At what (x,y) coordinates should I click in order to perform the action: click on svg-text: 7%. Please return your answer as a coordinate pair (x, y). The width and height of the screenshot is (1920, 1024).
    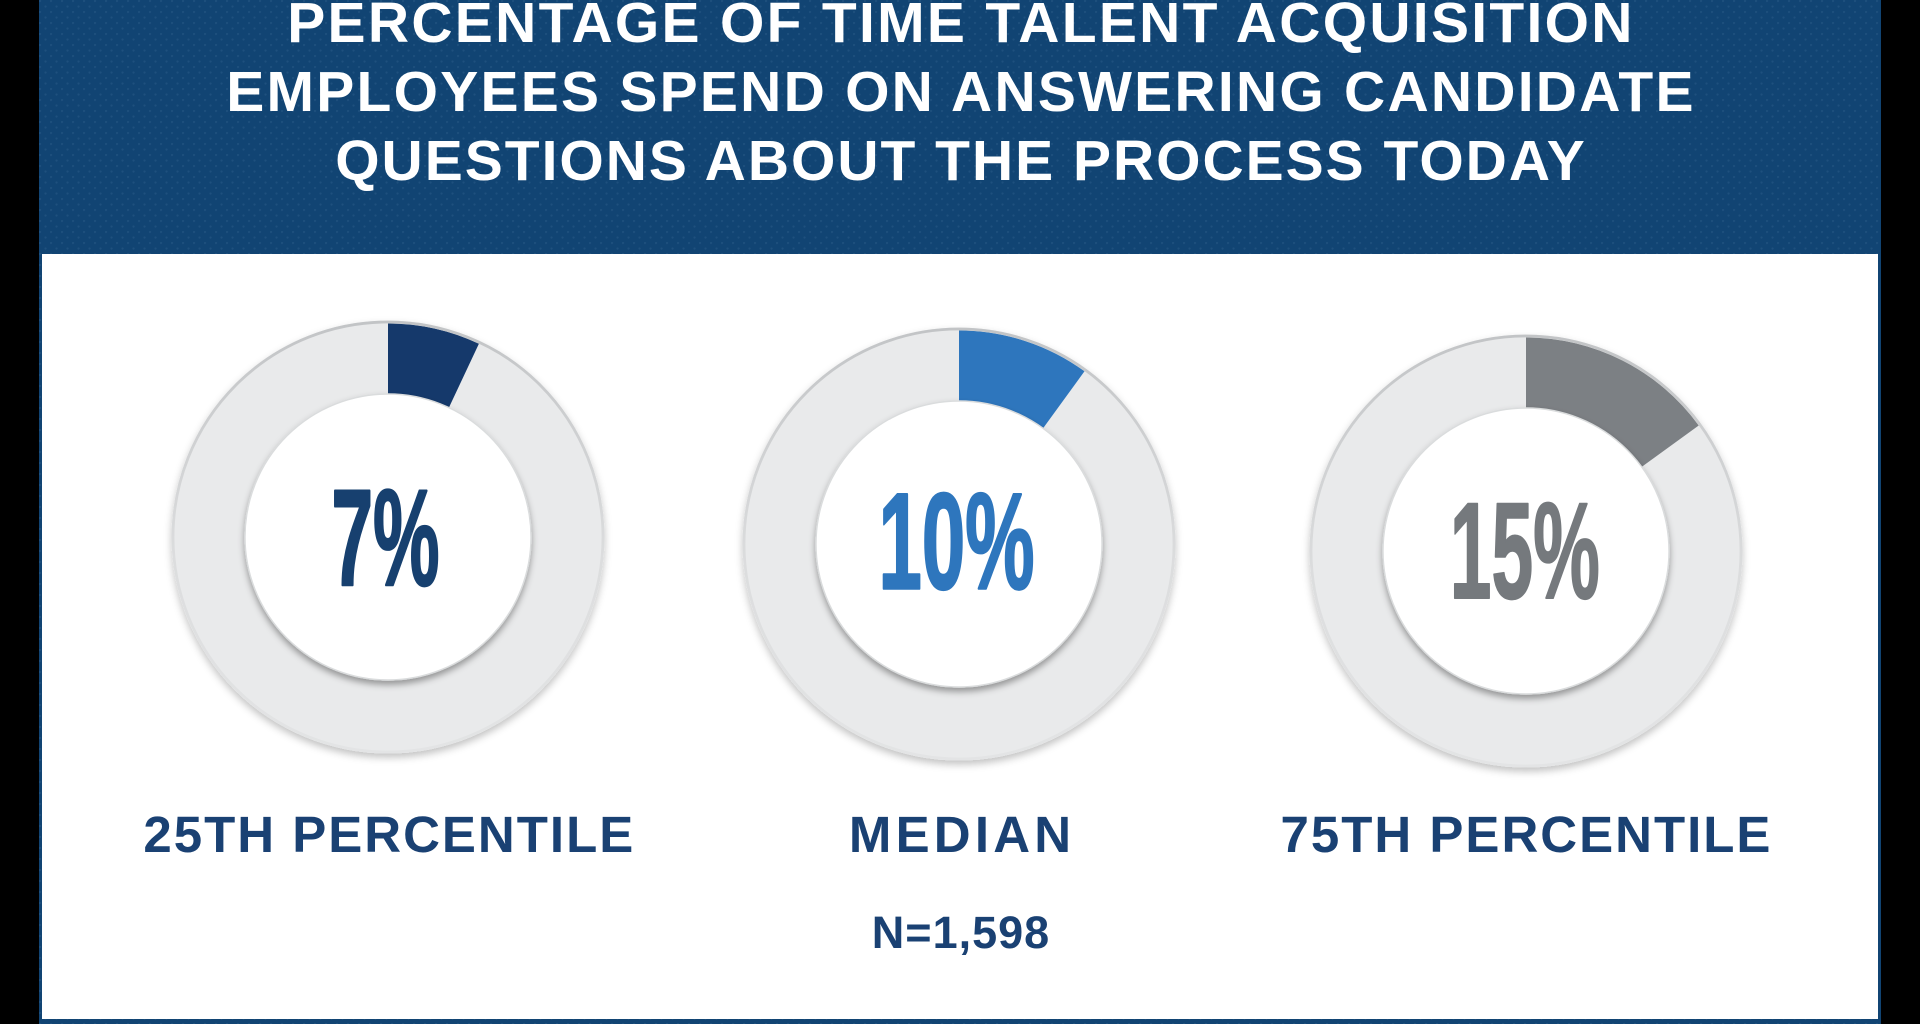
    Looking at the image, I should click on (386, 538).